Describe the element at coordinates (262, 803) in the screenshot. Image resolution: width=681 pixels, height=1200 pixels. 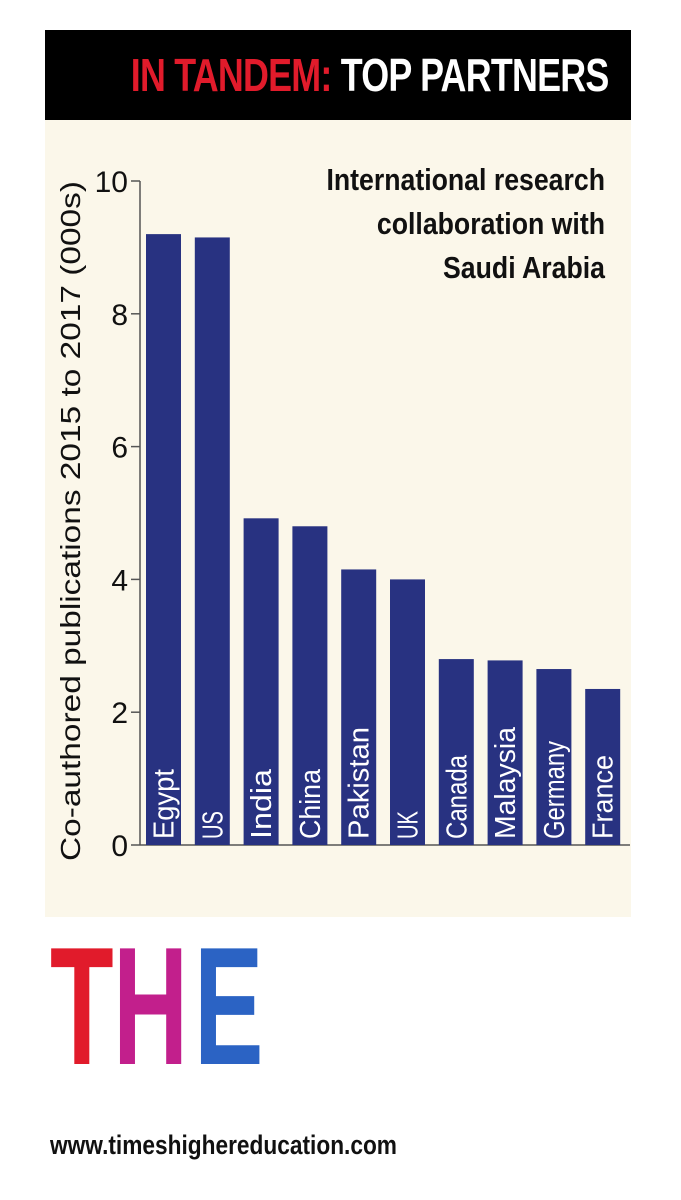
I see `category-label-india: India` at that location.